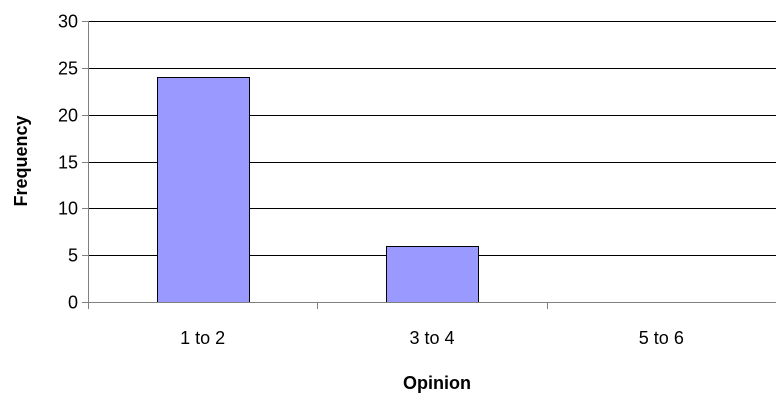 Image resolution: width=776 pixels, height=396 pixels. I want to click on x-axis-title: Opinion, so click(437, 383).